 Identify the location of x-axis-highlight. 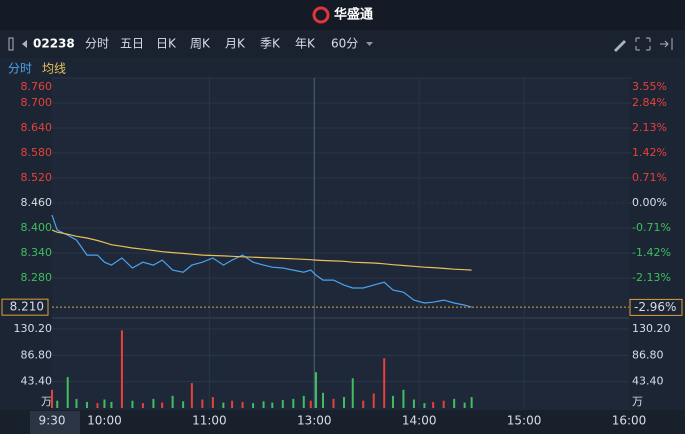
(55, 422).